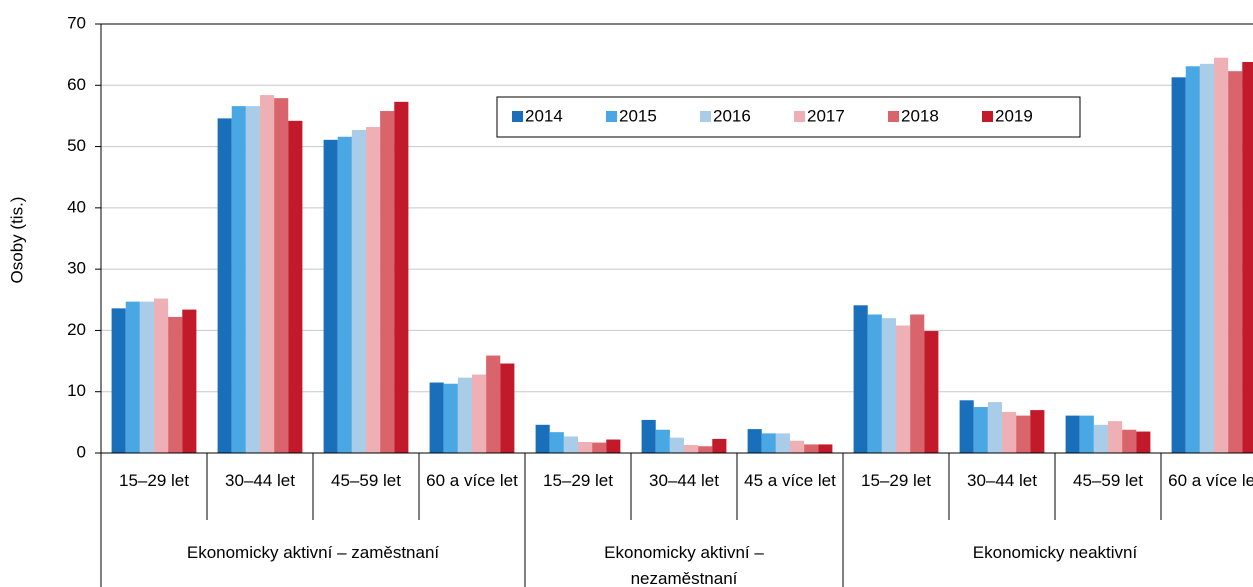 This screenshot has height=587, width=1253. Describe the element at coordinates (76, 84) in the screenshot. I see `y-tick-label: 60` at that location.